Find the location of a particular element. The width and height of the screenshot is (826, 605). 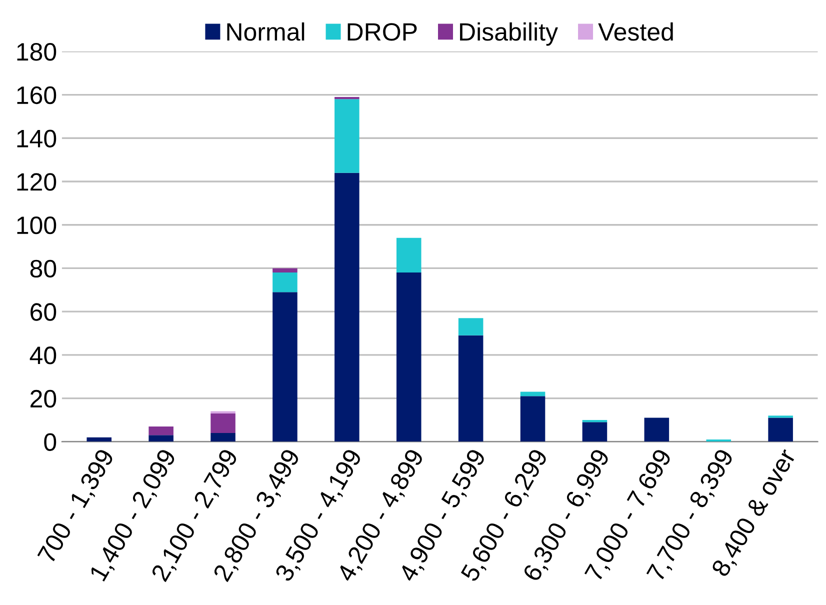

y-tick-label: 20 is located at coordinates (43, 399).